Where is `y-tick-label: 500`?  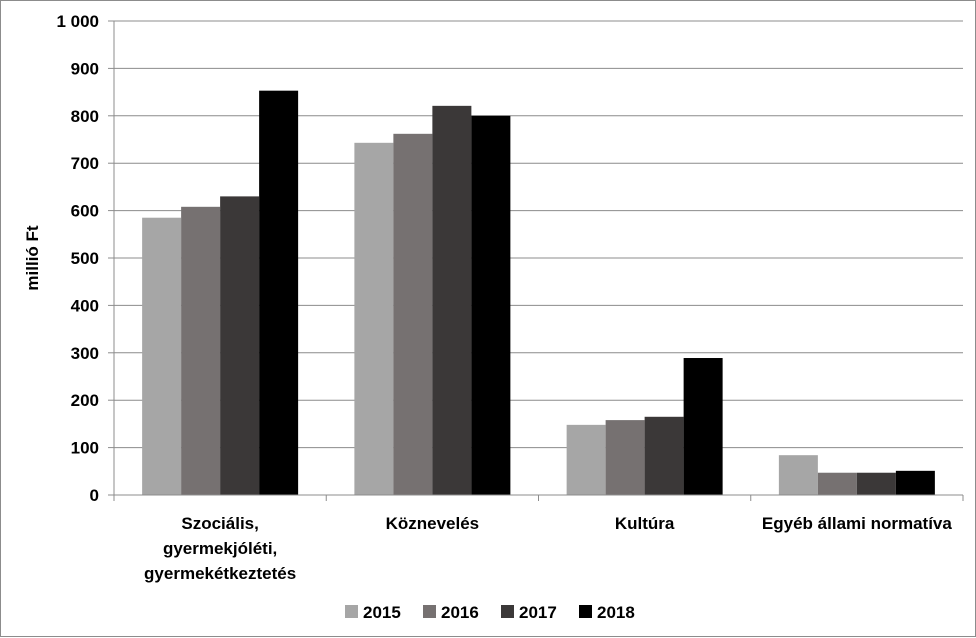
y-tick-label: 500 is located at coordinates (85, 258).